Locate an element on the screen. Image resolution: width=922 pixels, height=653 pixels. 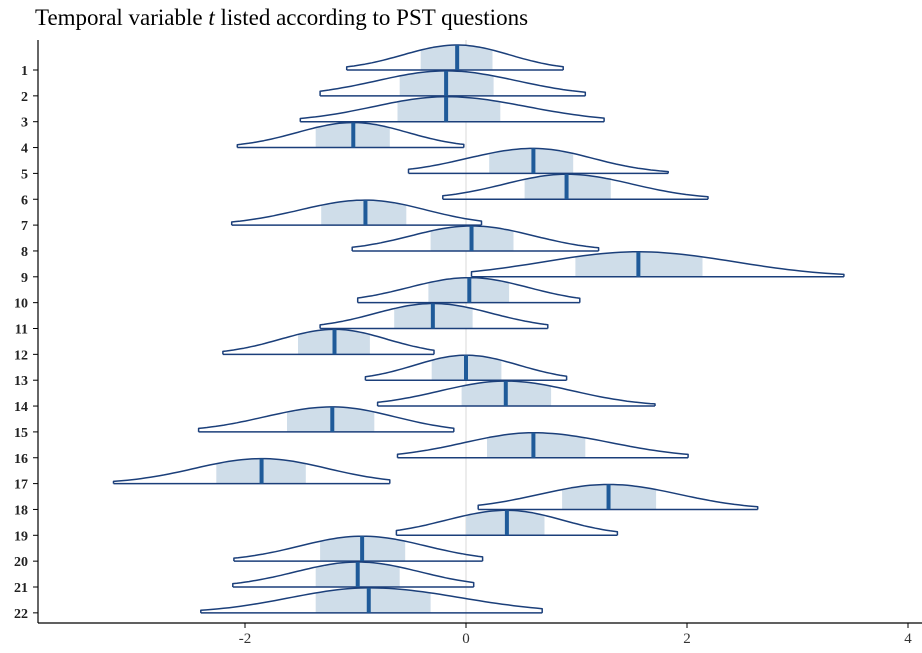
y-tick-label-q18: 18 is located at coordinates (21, 510).